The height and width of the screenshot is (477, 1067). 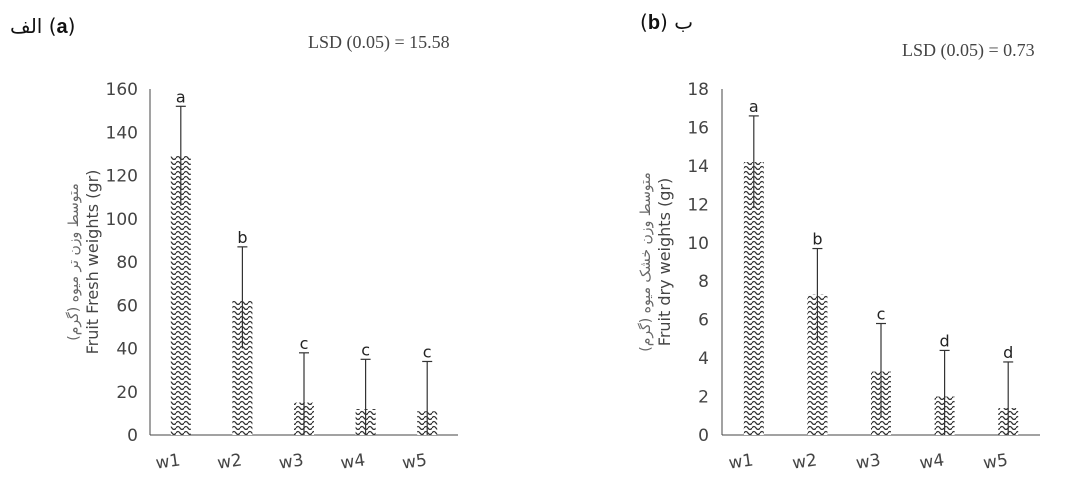 I want to click on b-category-label: w2, so click(x=804, y=461).